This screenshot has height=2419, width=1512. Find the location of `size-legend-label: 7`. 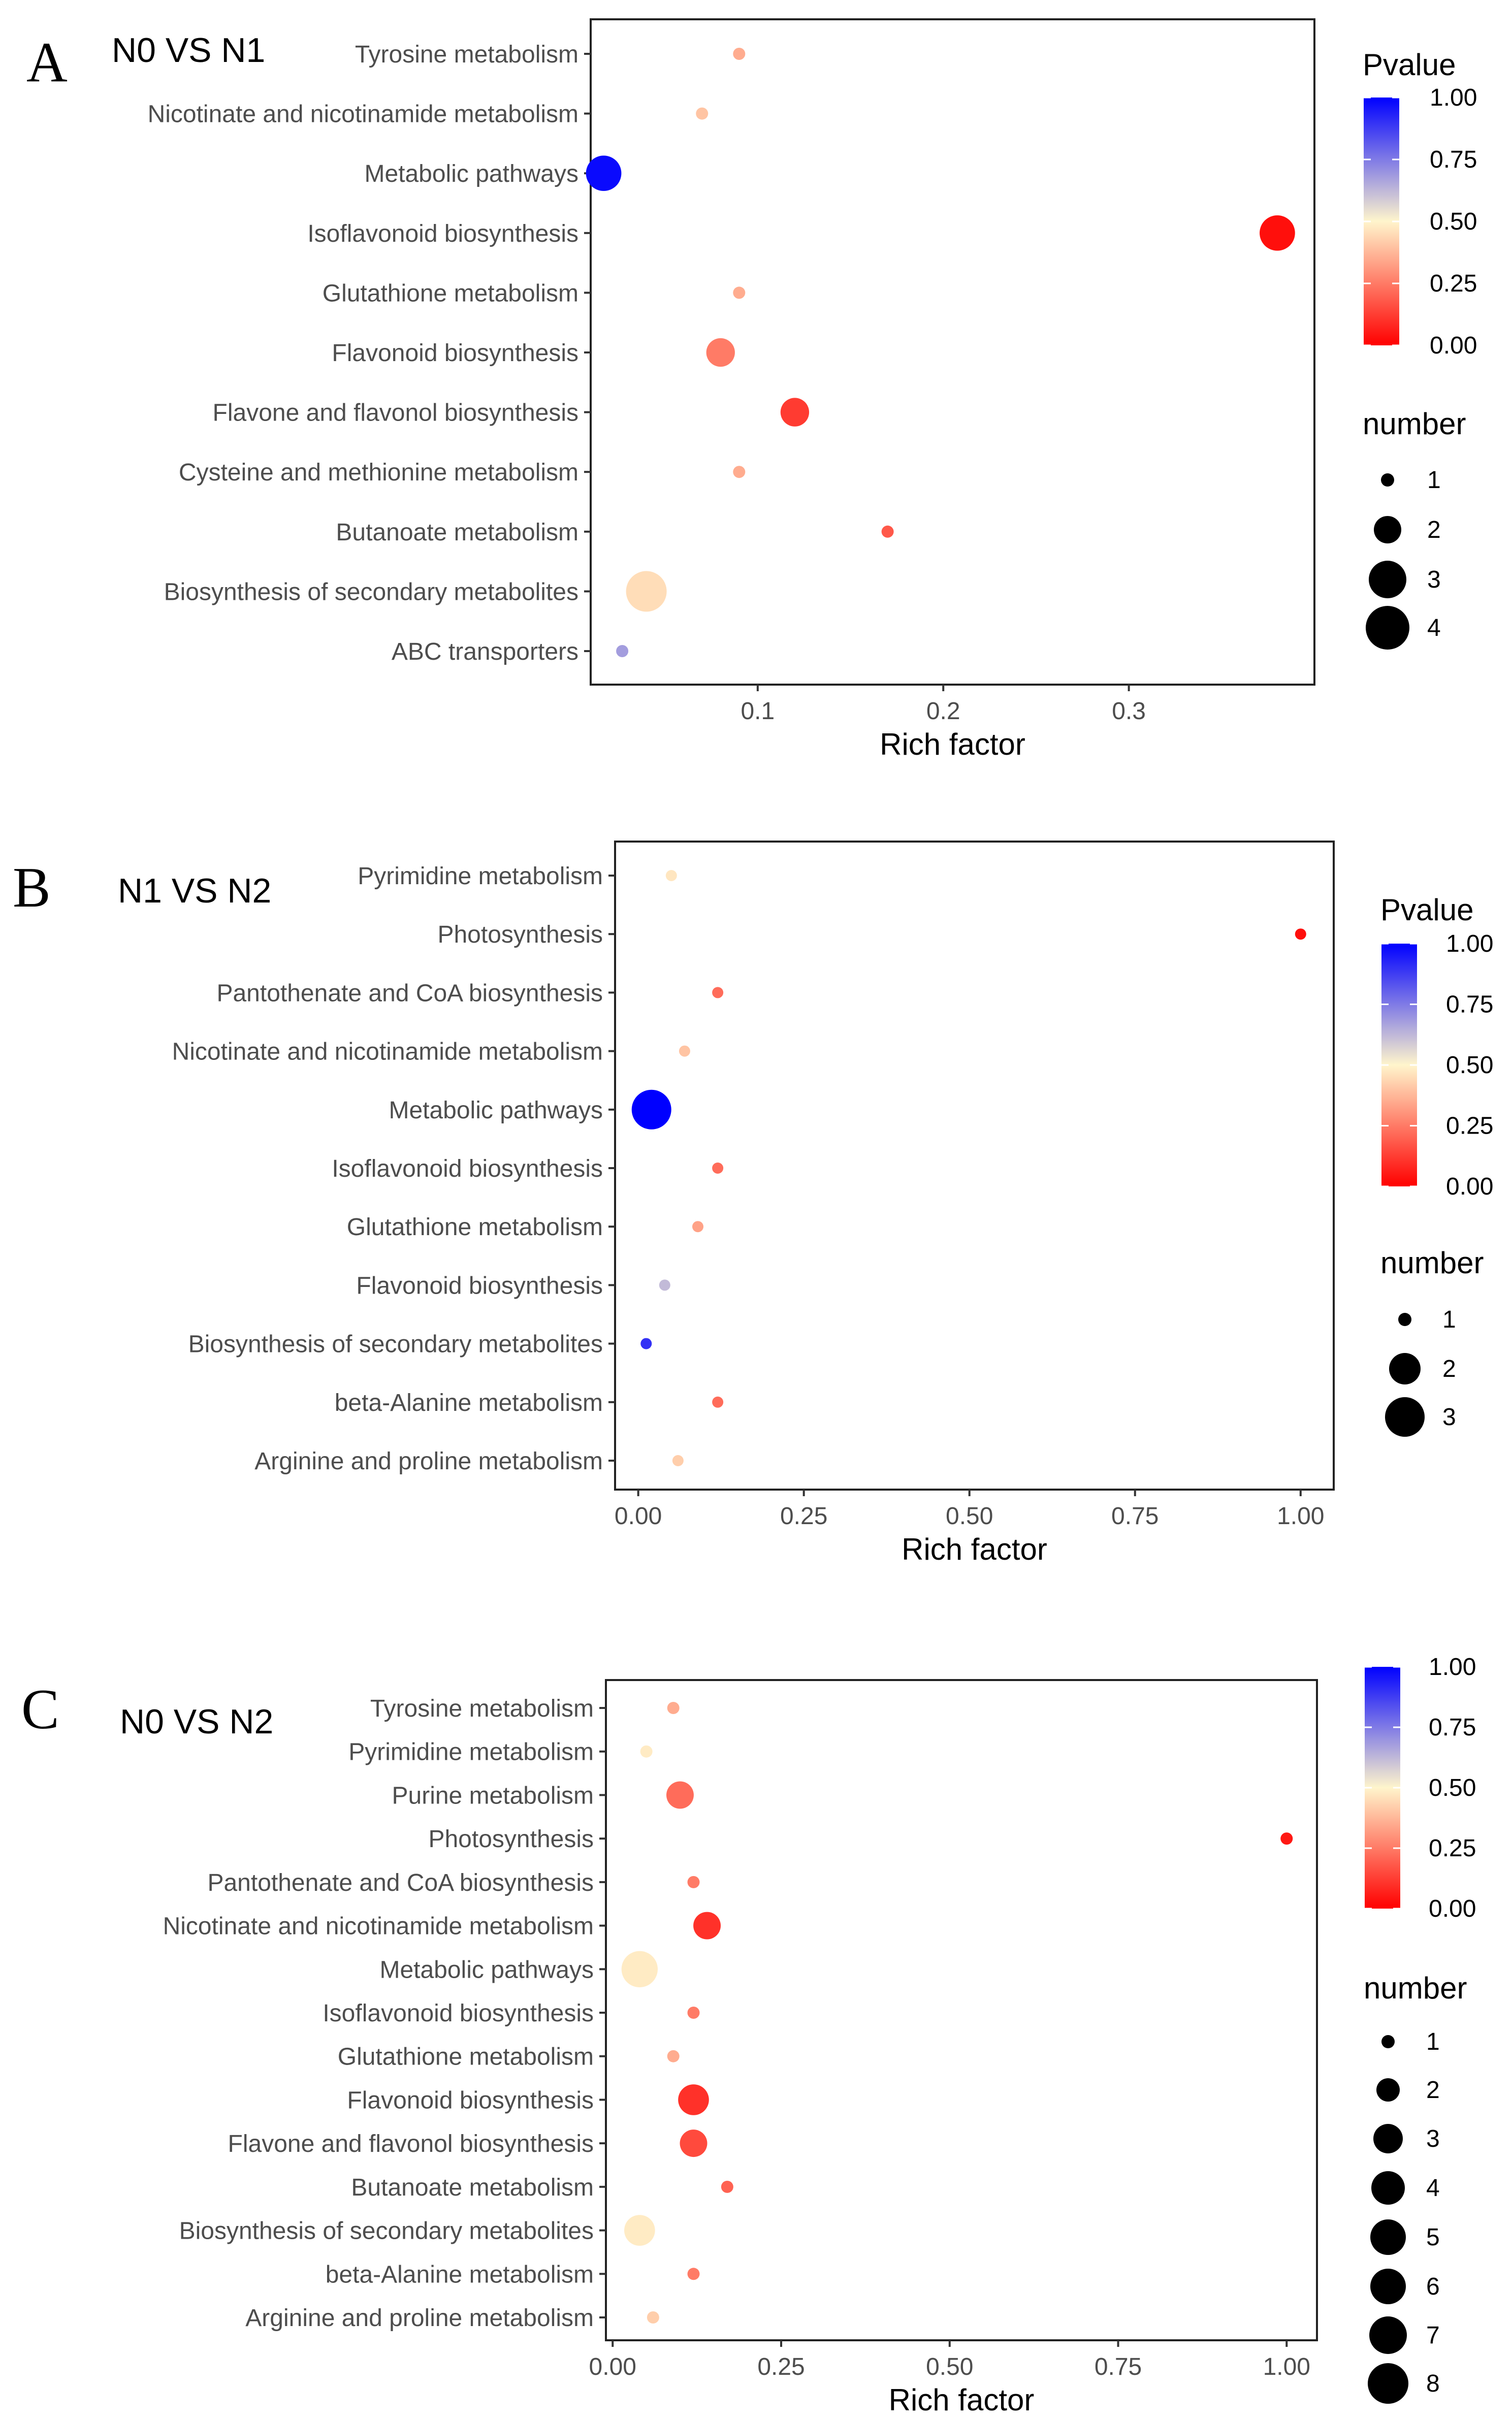

size-legend-label: 7 is located at coordinates (1433, 2335).